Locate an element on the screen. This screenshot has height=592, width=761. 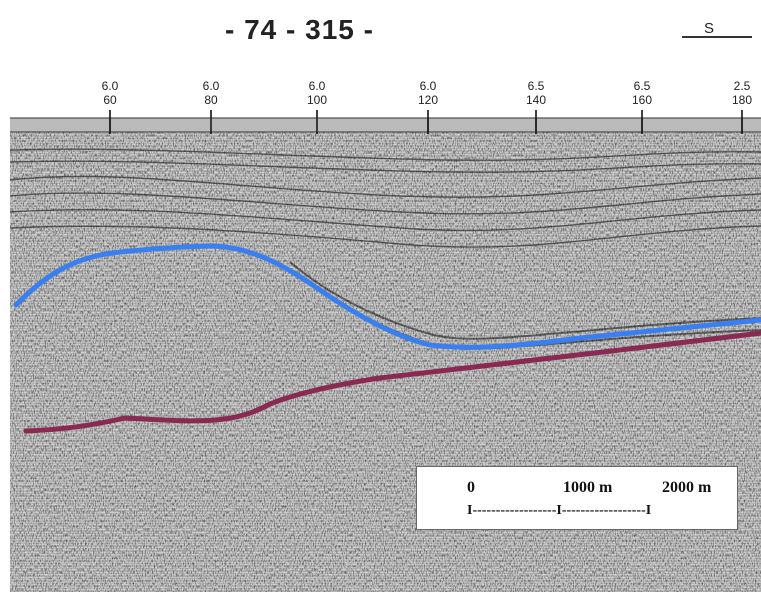
tick-bottom-value: 120 is located at coordinates (428, 100).